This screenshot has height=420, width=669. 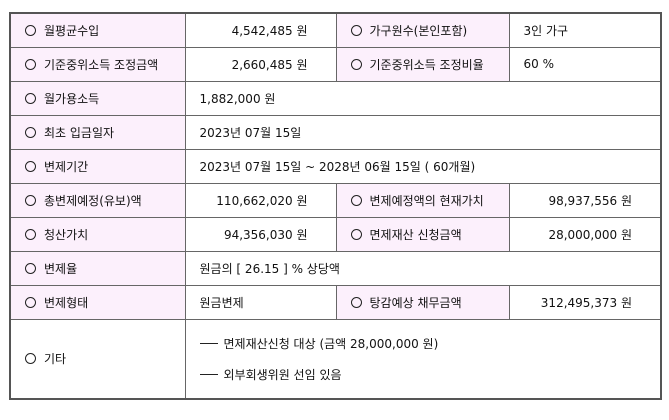 What do you see at coordinates (93, 200) in the screenshot?
I see `label-text: 총변제예정(유보)액` at bounding box center [93, 200].